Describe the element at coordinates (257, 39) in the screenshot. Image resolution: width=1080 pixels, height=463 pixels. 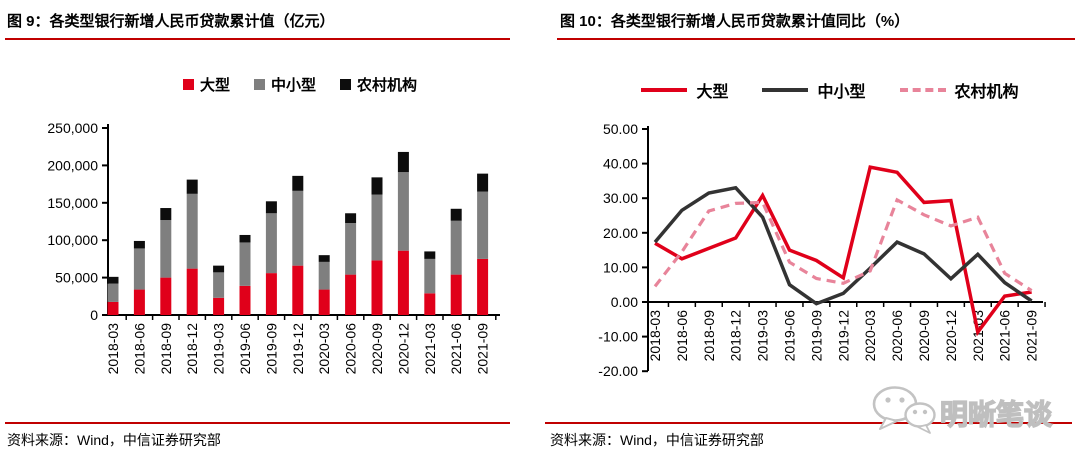
I see `figure9-title-underline` at that location.